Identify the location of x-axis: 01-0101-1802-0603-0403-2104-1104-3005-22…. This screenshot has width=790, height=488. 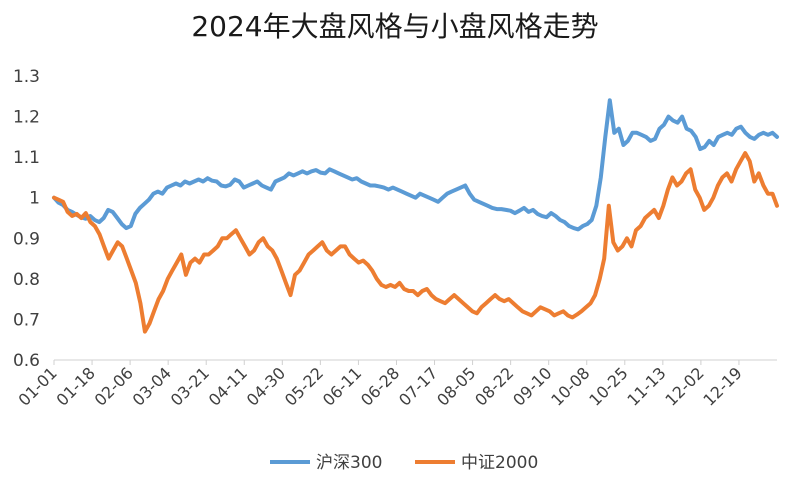
(380, 385).